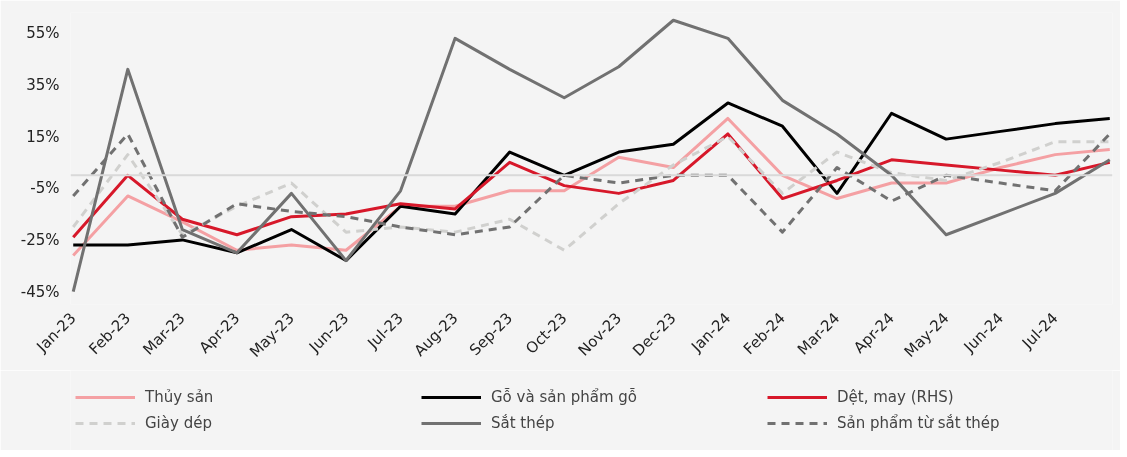 The width and height of the screenshot is (1127, 457). What do you see at coordinates (564, 397) in the screenshot?
I see `legend-label: Gỗ và sản phẩm gỗ` at bounding box center [564, 397].